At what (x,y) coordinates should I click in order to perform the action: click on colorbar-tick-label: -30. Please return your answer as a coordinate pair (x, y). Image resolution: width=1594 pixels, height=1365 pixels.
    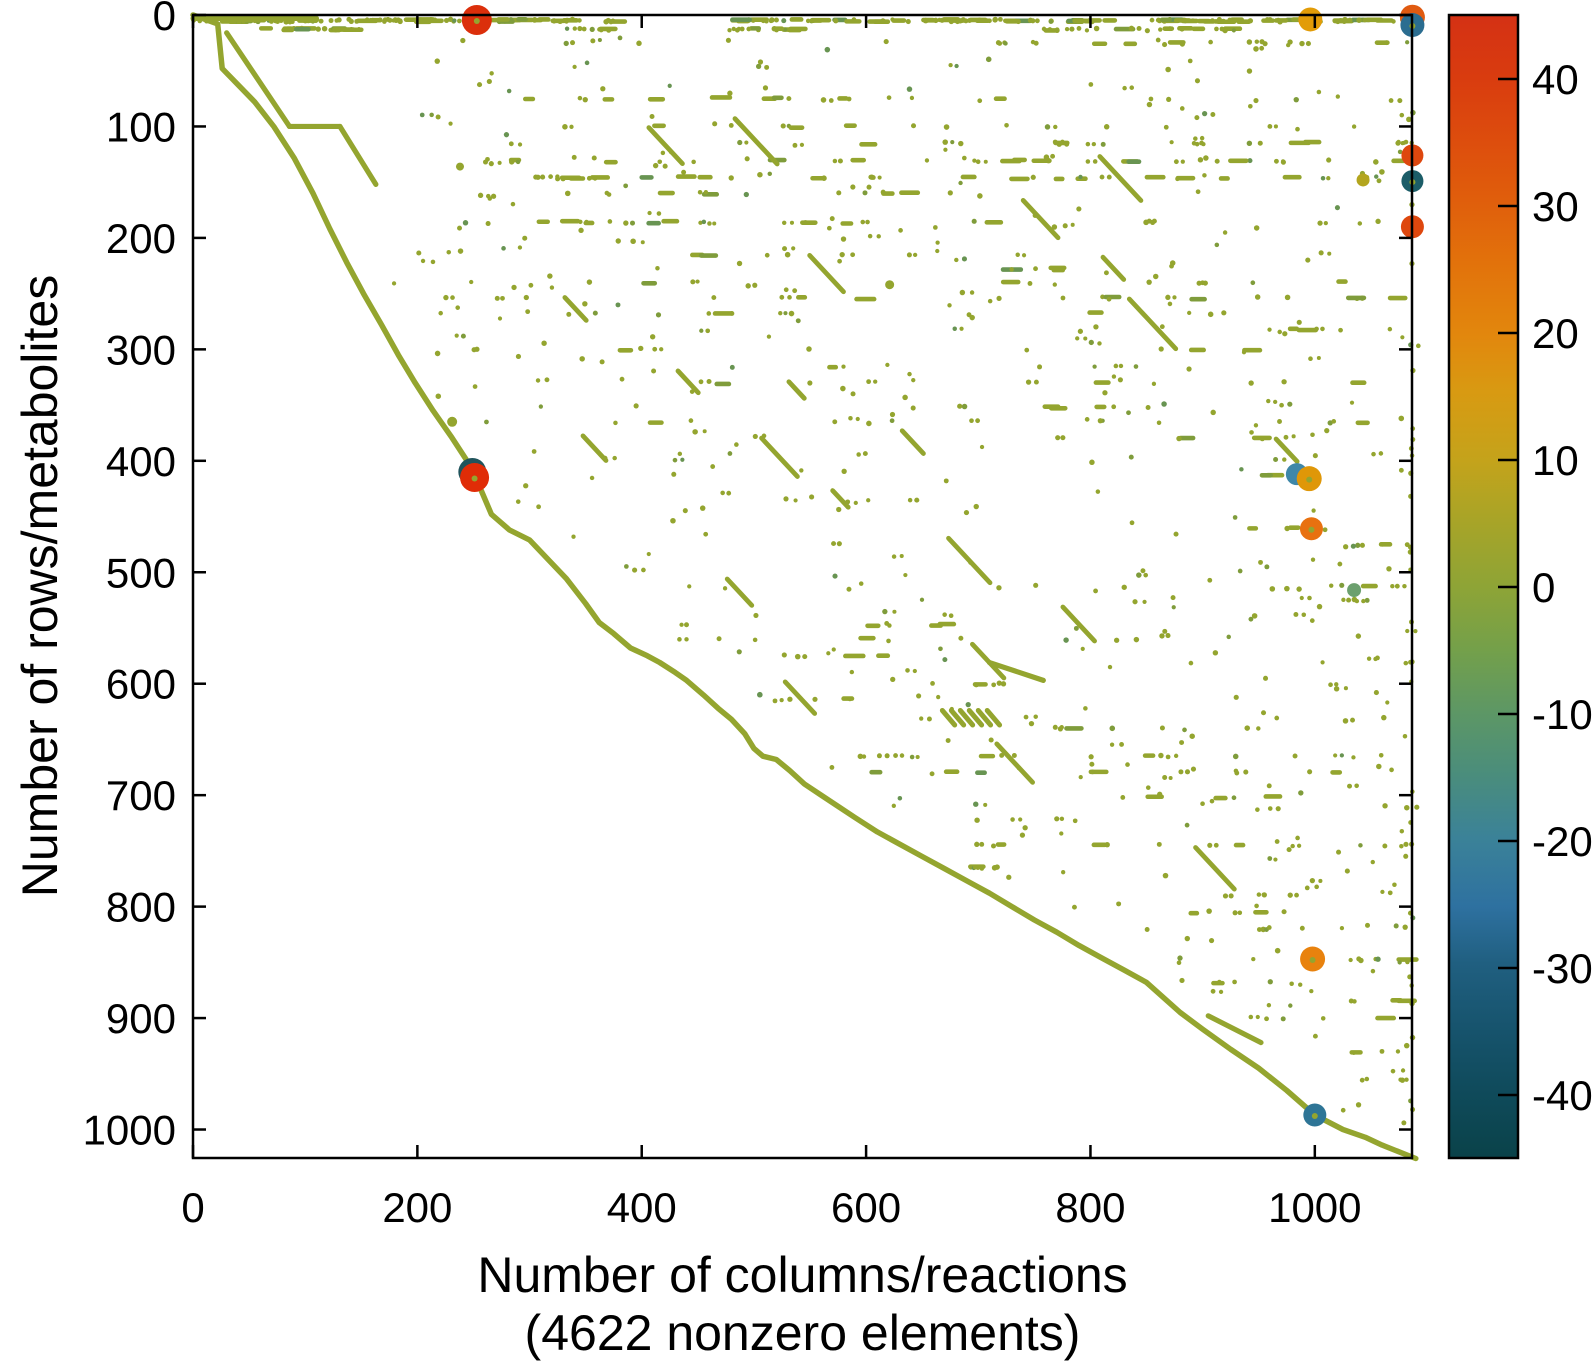
    Looking at the image, I should click on (1562, 968).